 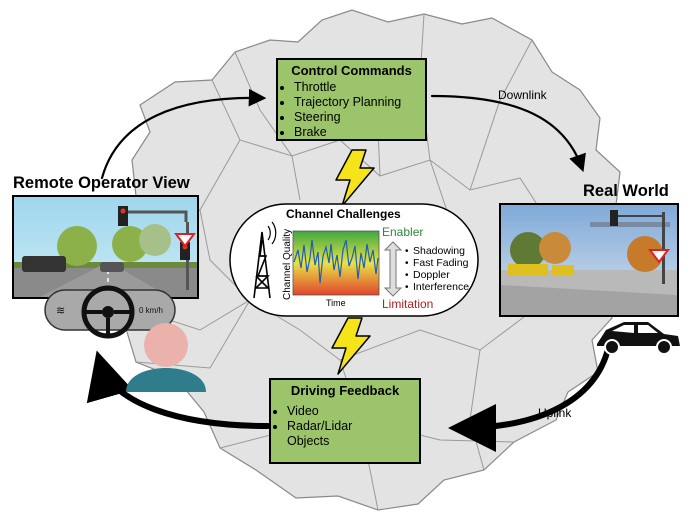 I want to click on dashboard: ≋ 0 km/h, so click(x=110, y=312).